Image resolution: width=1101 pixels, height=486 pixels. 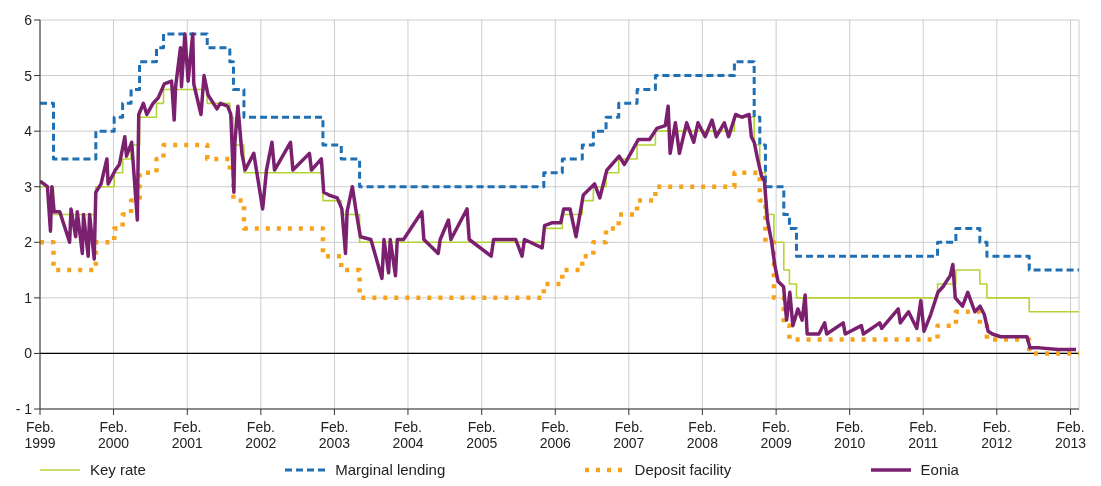 What do you see at coordinates (28, 353) in the screenshot?
I see `y-tick-label: 0` at bounding box center [28, 353].